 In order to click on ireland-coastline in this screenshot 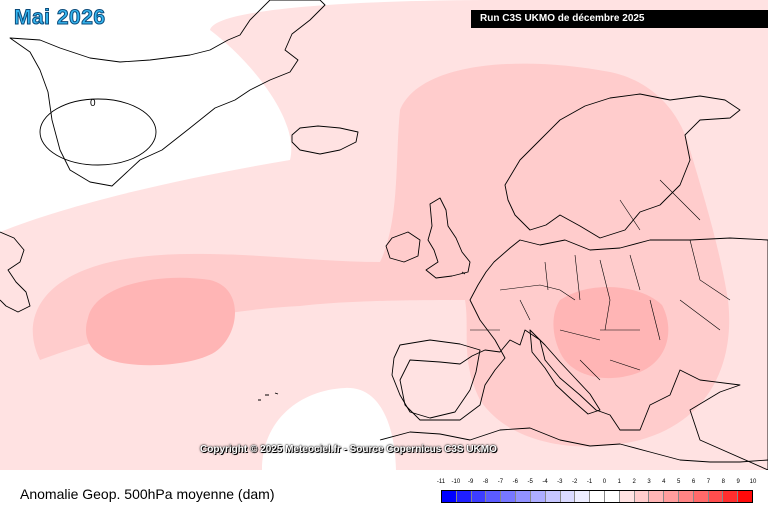, I will do `click(403, 247)`.